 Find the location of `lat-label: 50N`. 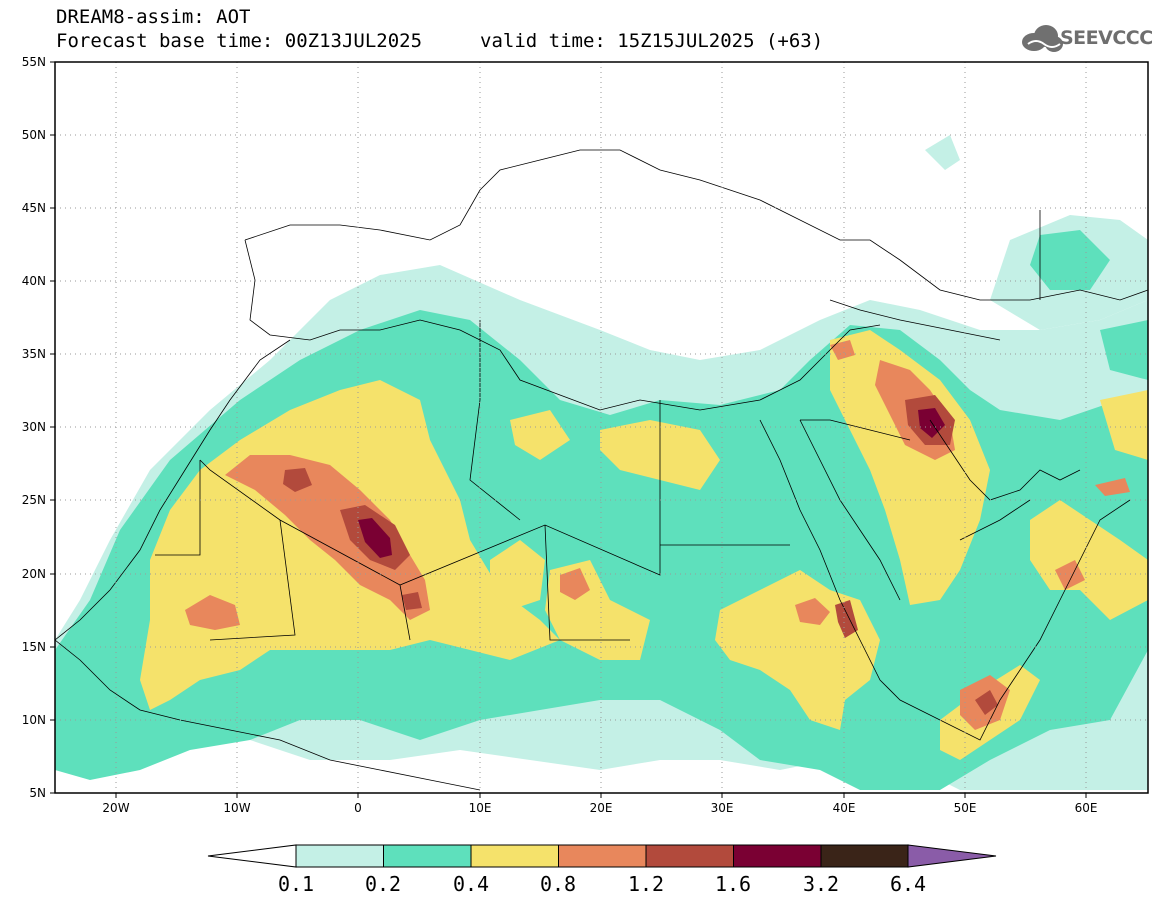

lat-label: 50N is located at coordinates (34, 135).